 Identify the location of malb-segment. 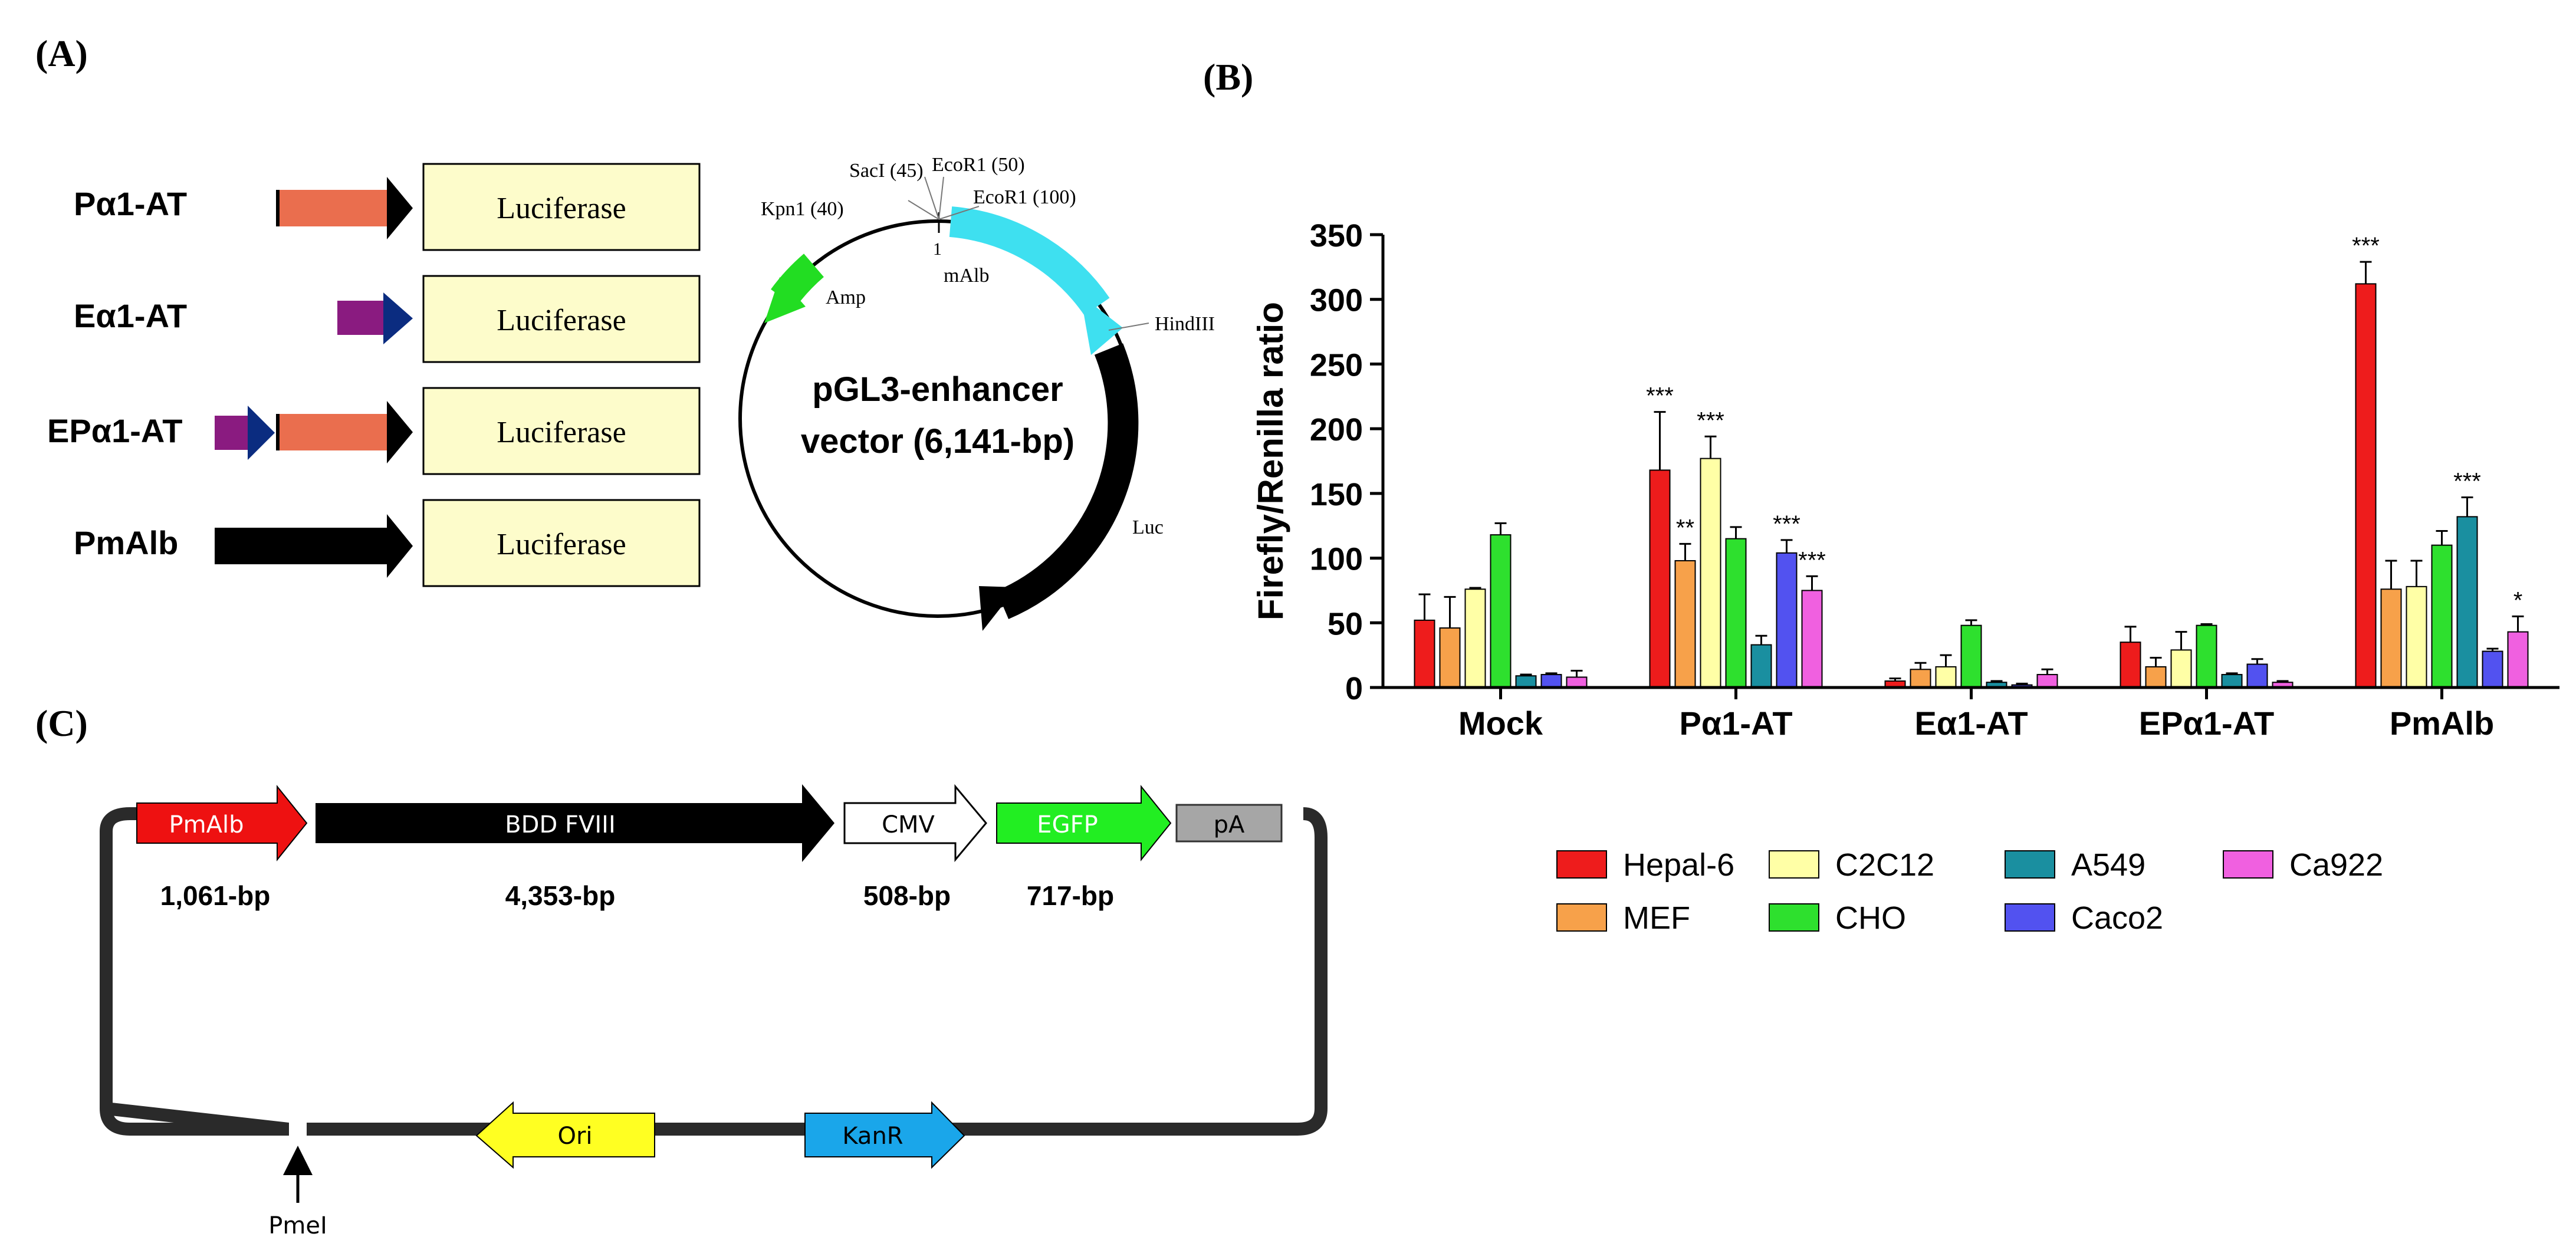
(1029, 260).